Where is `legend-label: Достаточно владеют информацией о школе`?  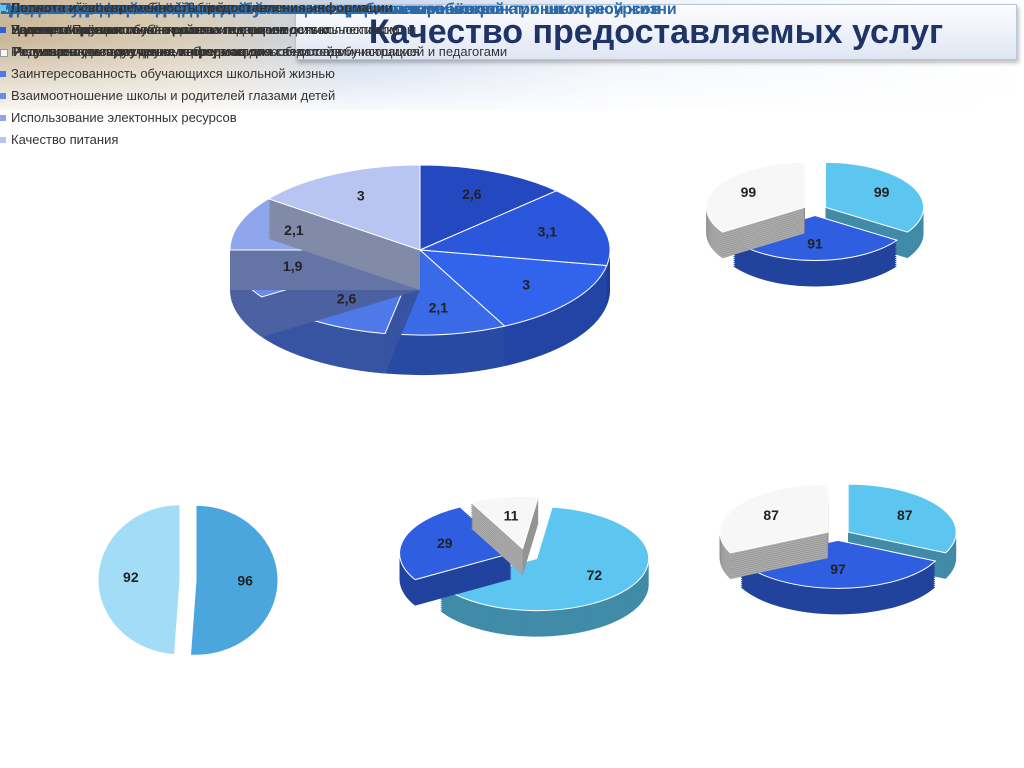 legend-label: Достаточно владеют информацией о школе is located at coordinates (144, 7).